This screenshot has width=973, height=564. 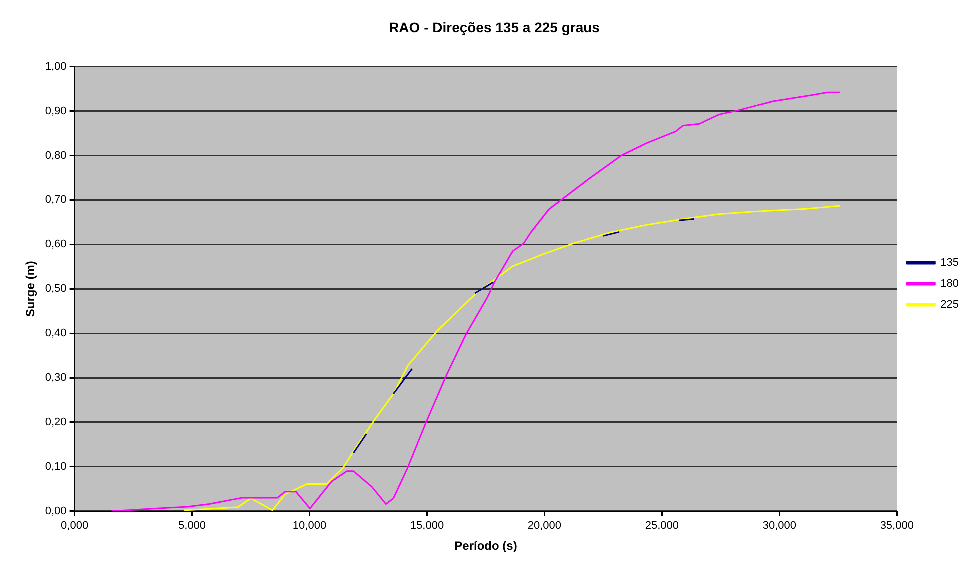 I want to click on legend-label: 180, so click(x=950, y=284).